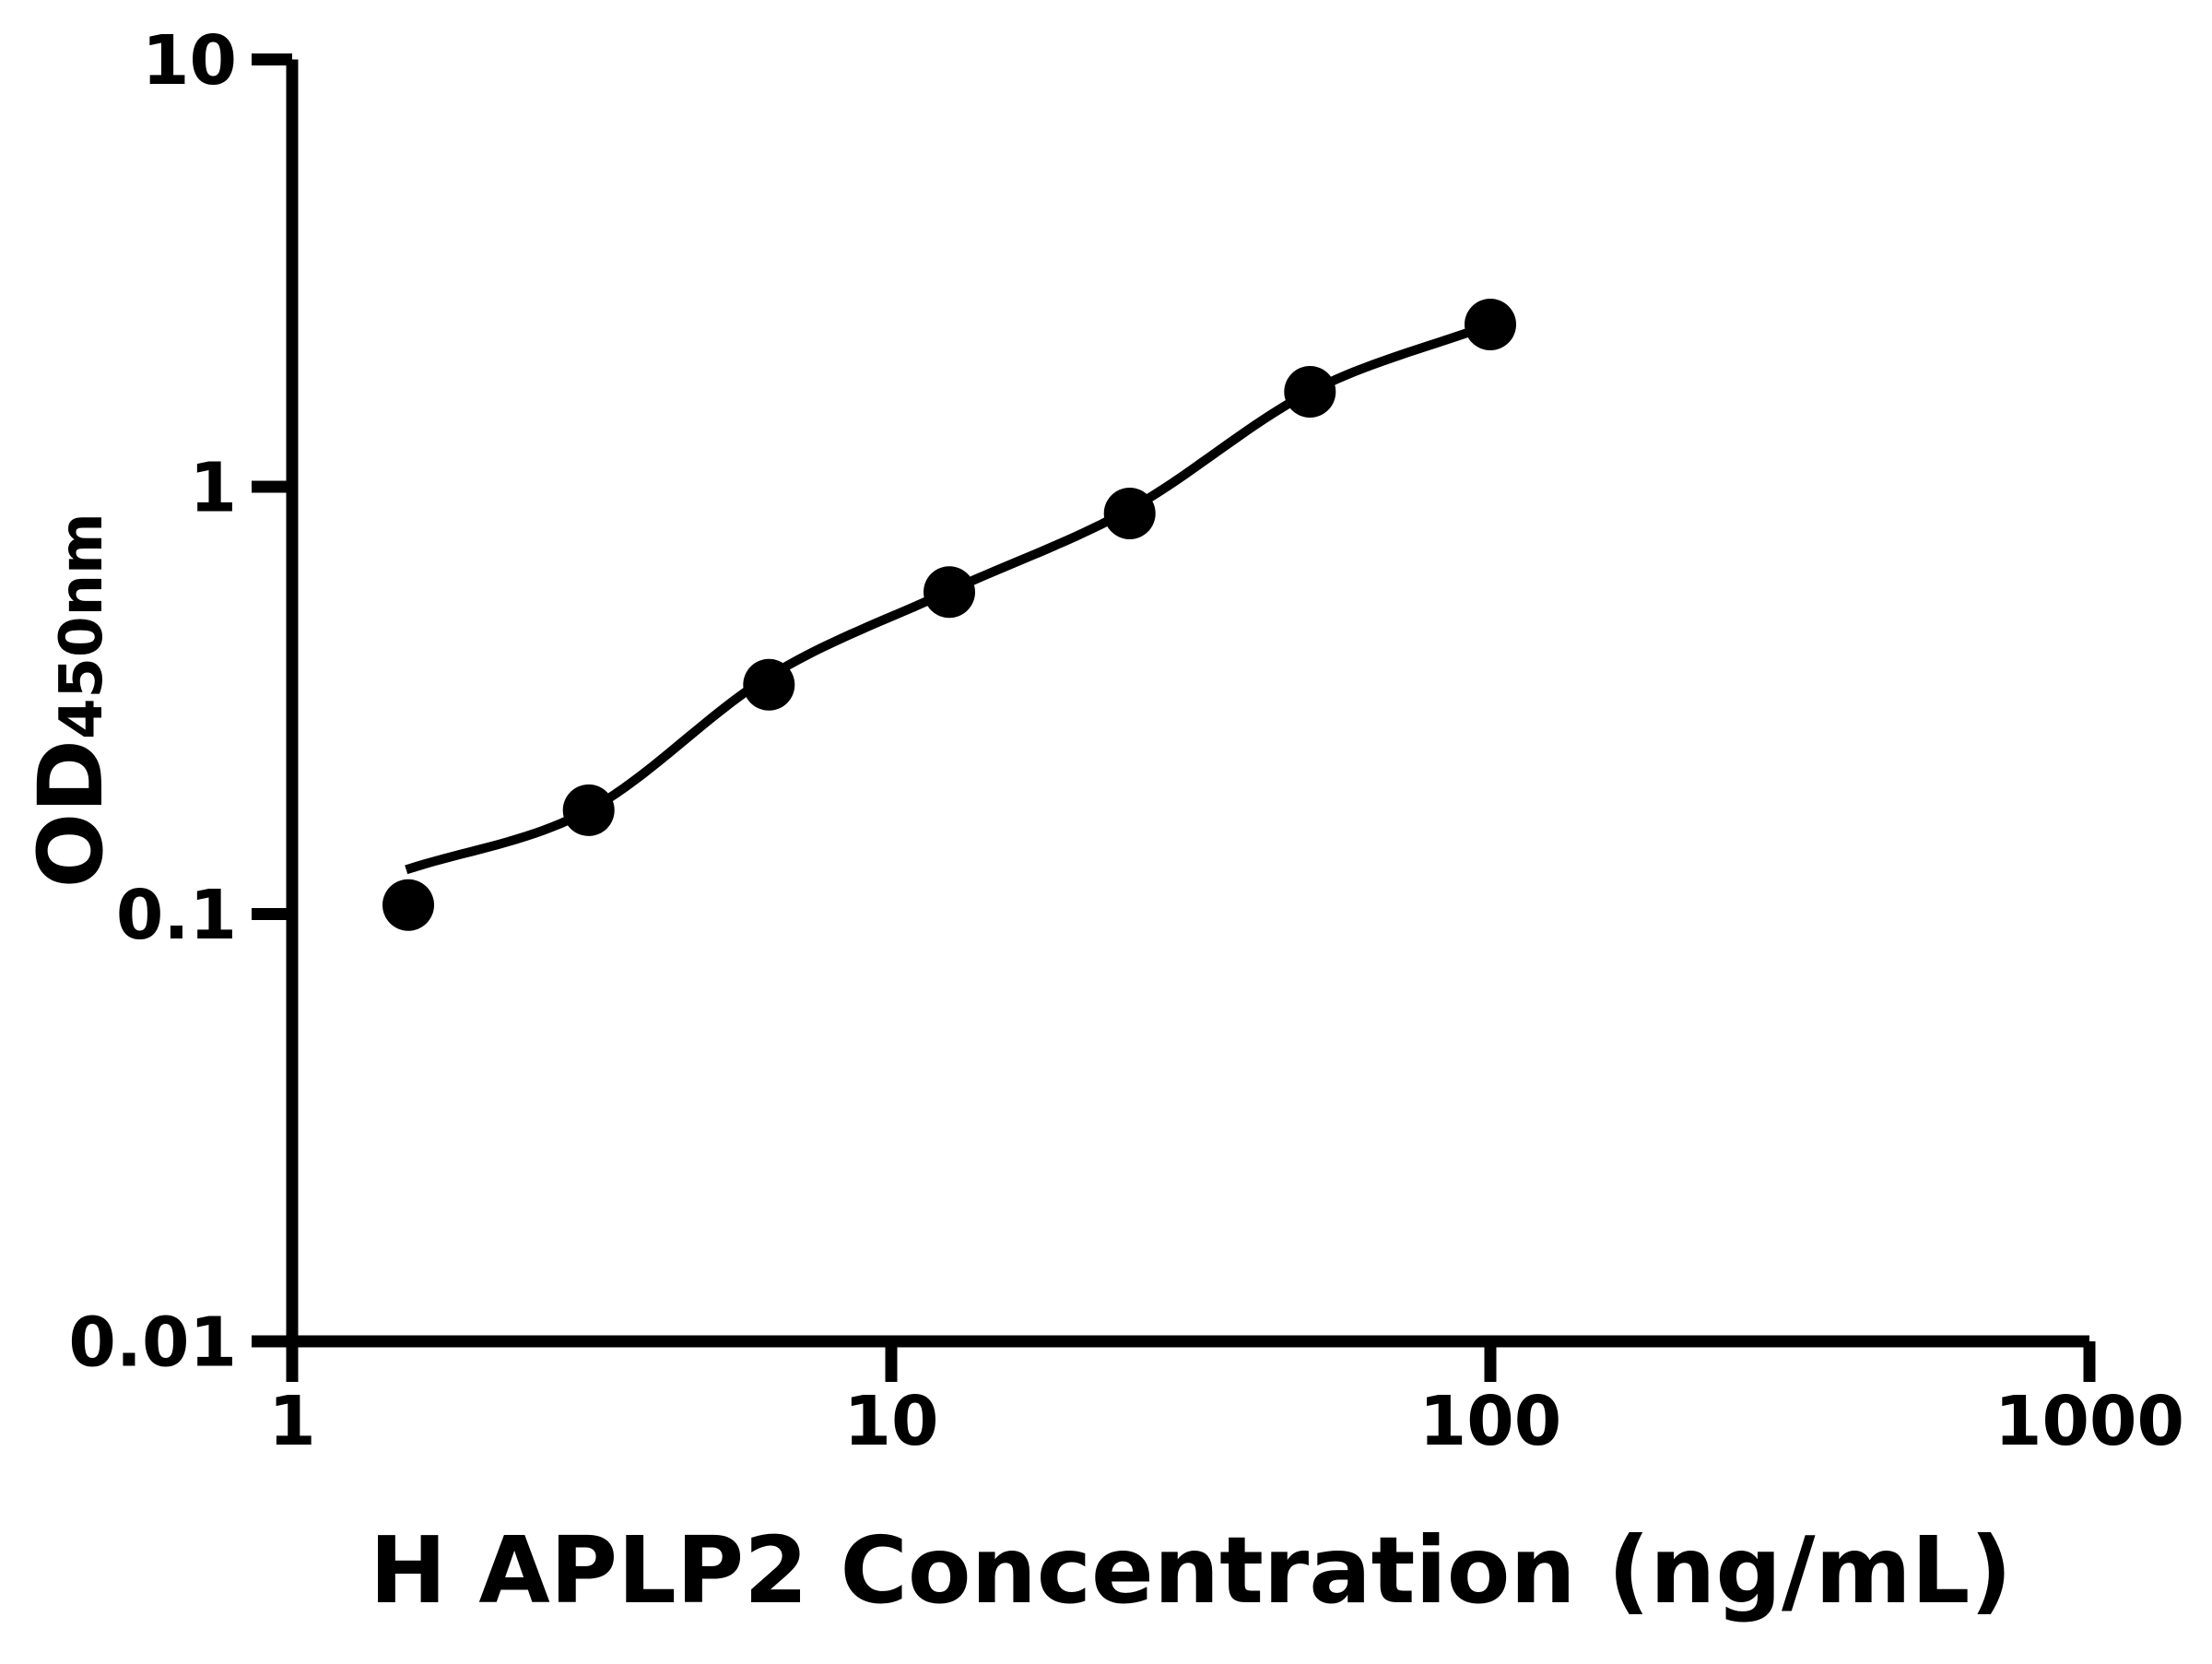  I want to click on y-tick-label: 1, so click(214, 488).